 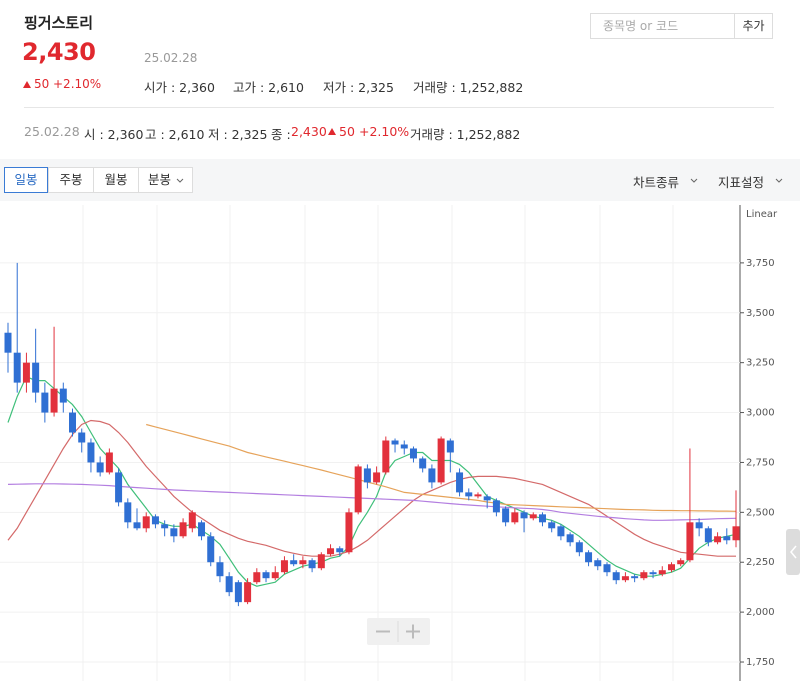 What do you see at coordinates (238, 134) in the screenshot?
I see `detail-low: 저 : 2,325` at bounding box center [238, 134].